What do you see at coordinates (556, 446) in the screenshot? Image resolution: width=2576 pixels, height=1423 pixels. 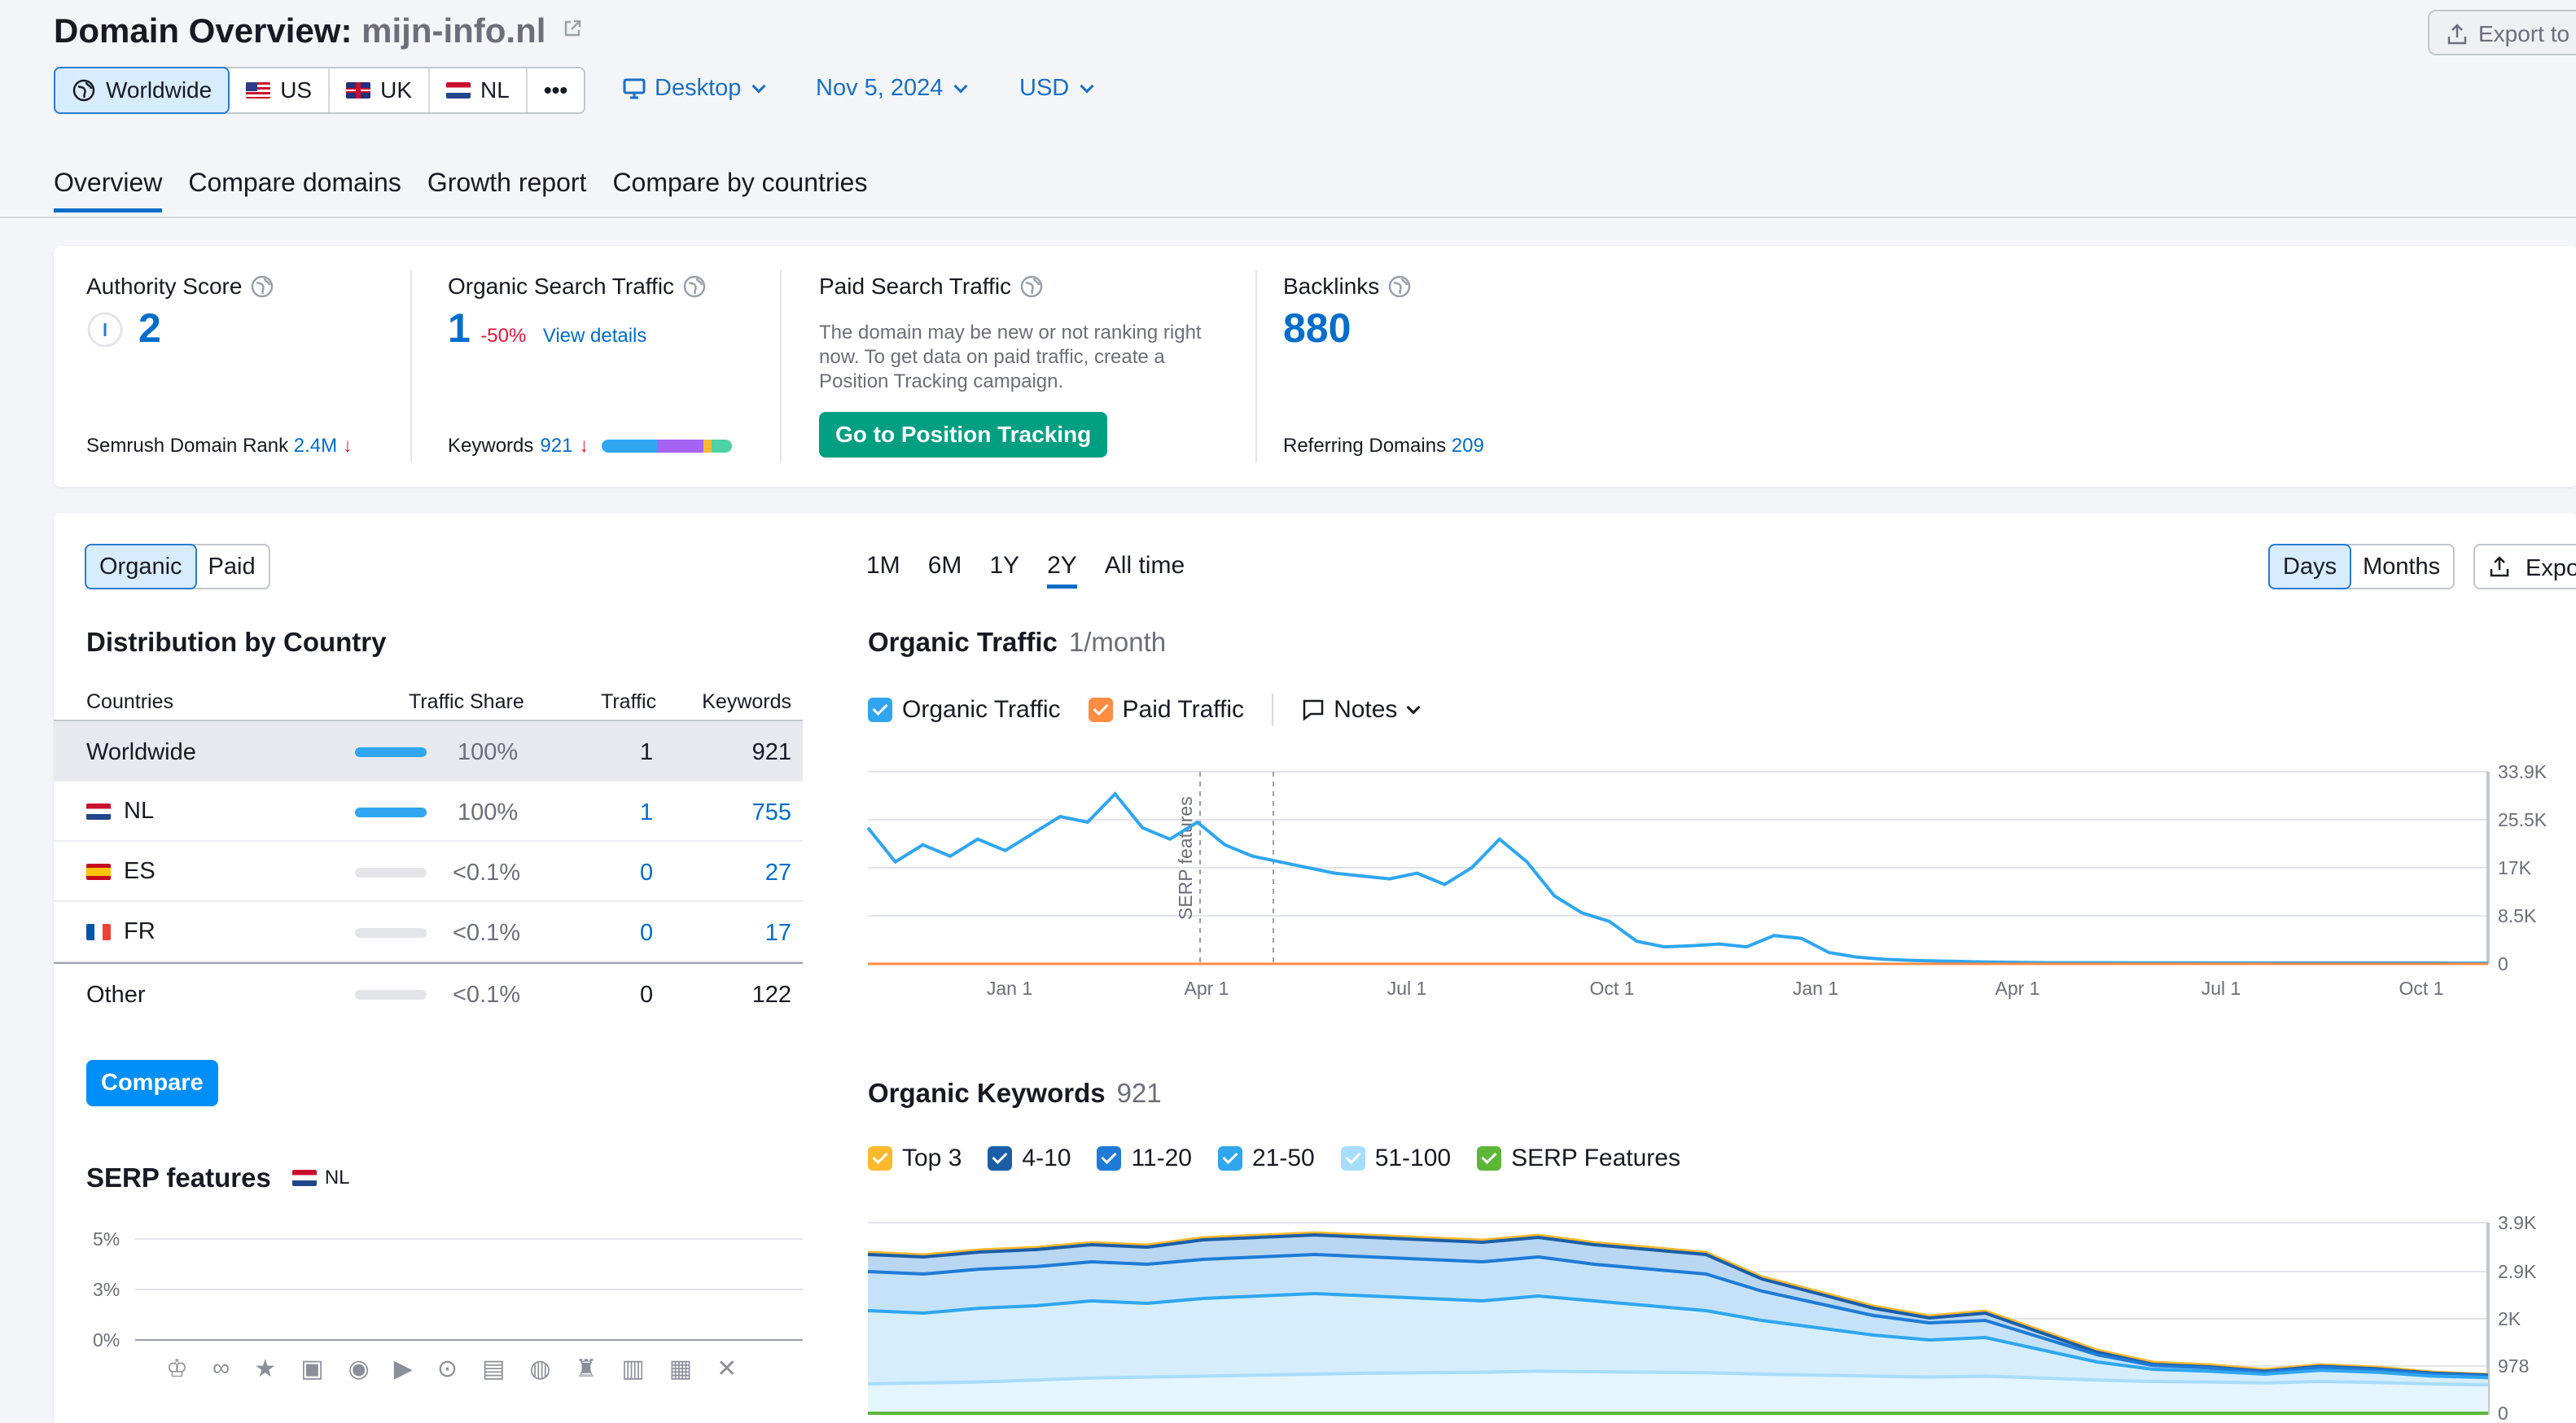 I see `keywords-value: 921` at bounding box center [556, 446].